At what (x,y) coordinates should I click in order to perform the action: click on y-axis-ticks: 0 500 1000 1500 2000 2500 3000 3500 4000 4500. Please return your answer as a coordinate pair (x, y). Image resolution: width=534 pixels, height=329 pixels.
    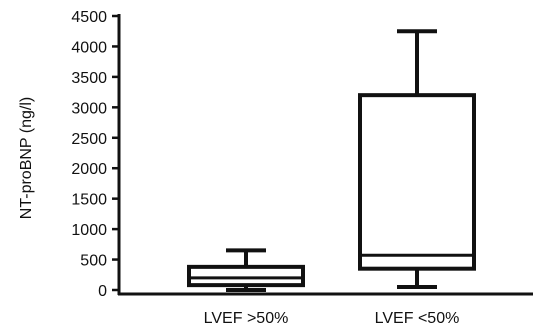
    Looking at the image, I should click on (95, 154).